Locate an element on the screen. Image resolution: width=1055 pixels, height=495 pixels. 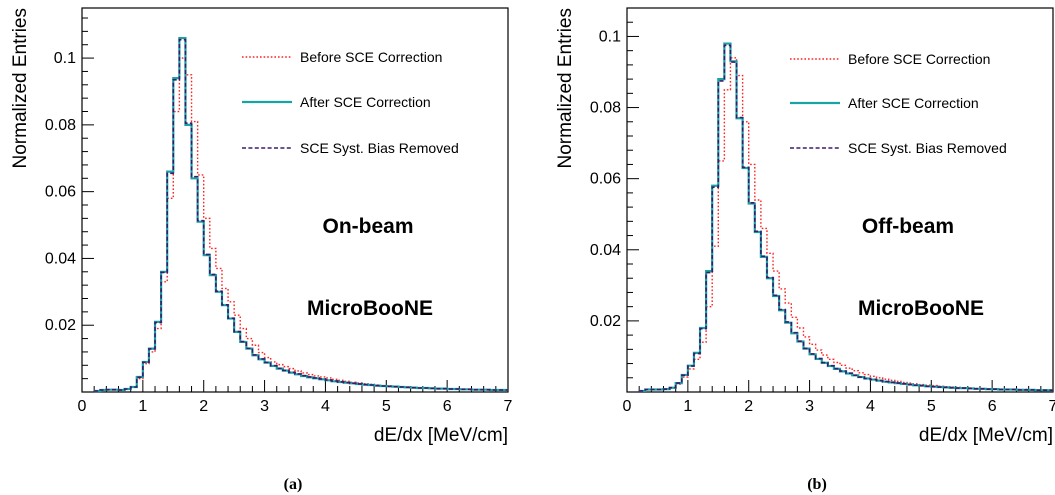
annotation-text: Off-beam is located at coordinates (908, 226).